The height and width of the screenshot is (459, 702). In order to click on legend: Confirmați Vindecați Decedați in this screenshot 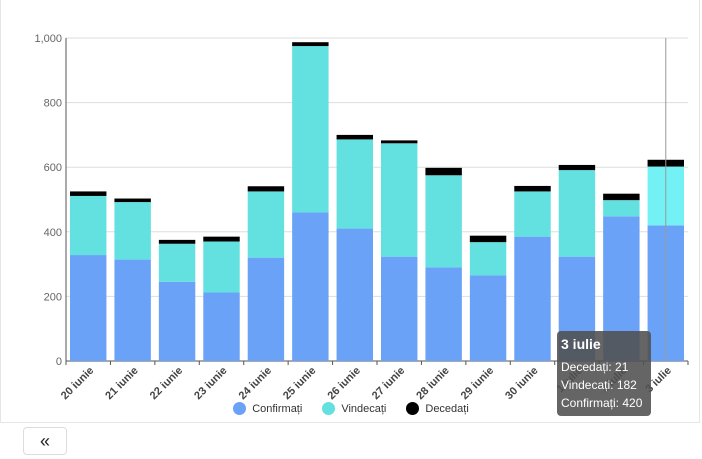, I will do `click(351, 408)`.